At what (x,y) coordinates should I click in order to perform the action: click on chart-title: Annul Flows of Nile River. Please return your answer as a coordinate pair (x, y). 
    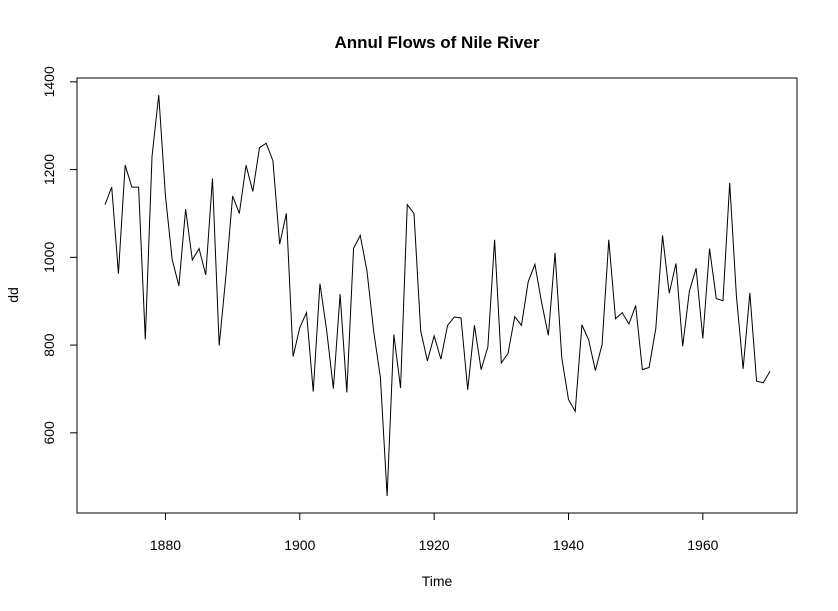
    Looking at the image, I should click on (437, 42).